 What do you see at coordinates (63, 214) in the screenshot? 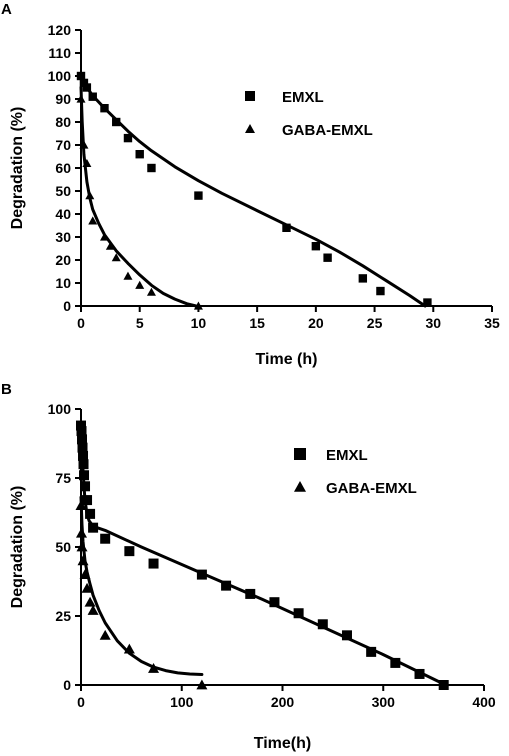
I see `y-tick-label: 40` at bounding box center [63, 214].